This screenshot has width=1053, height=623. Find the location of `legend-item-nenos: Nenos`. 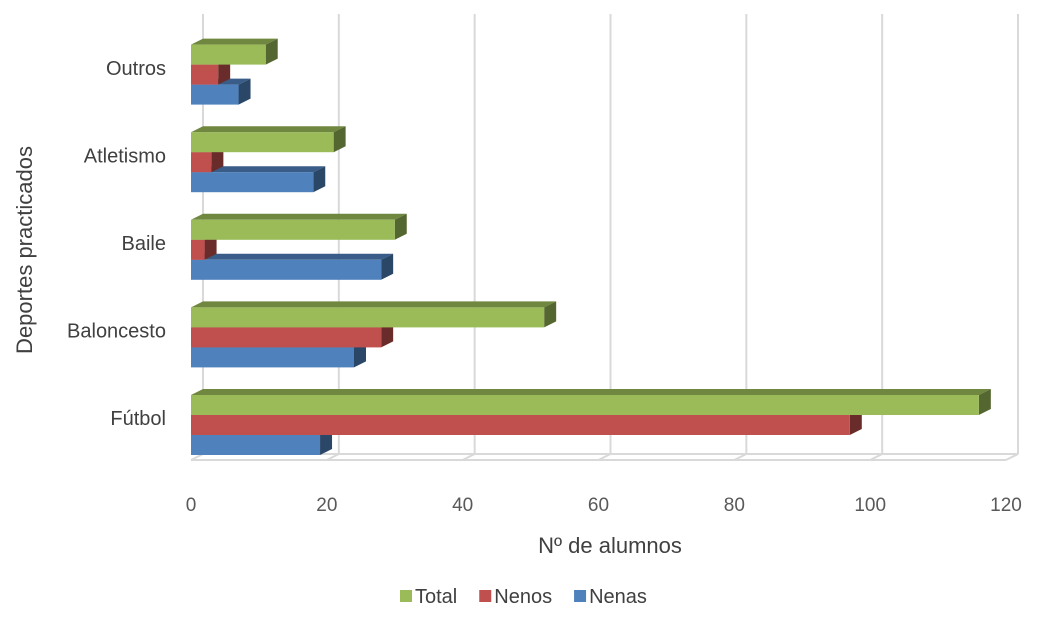

legend-item-nenos: Nenos is located at coordinates (515, 597).